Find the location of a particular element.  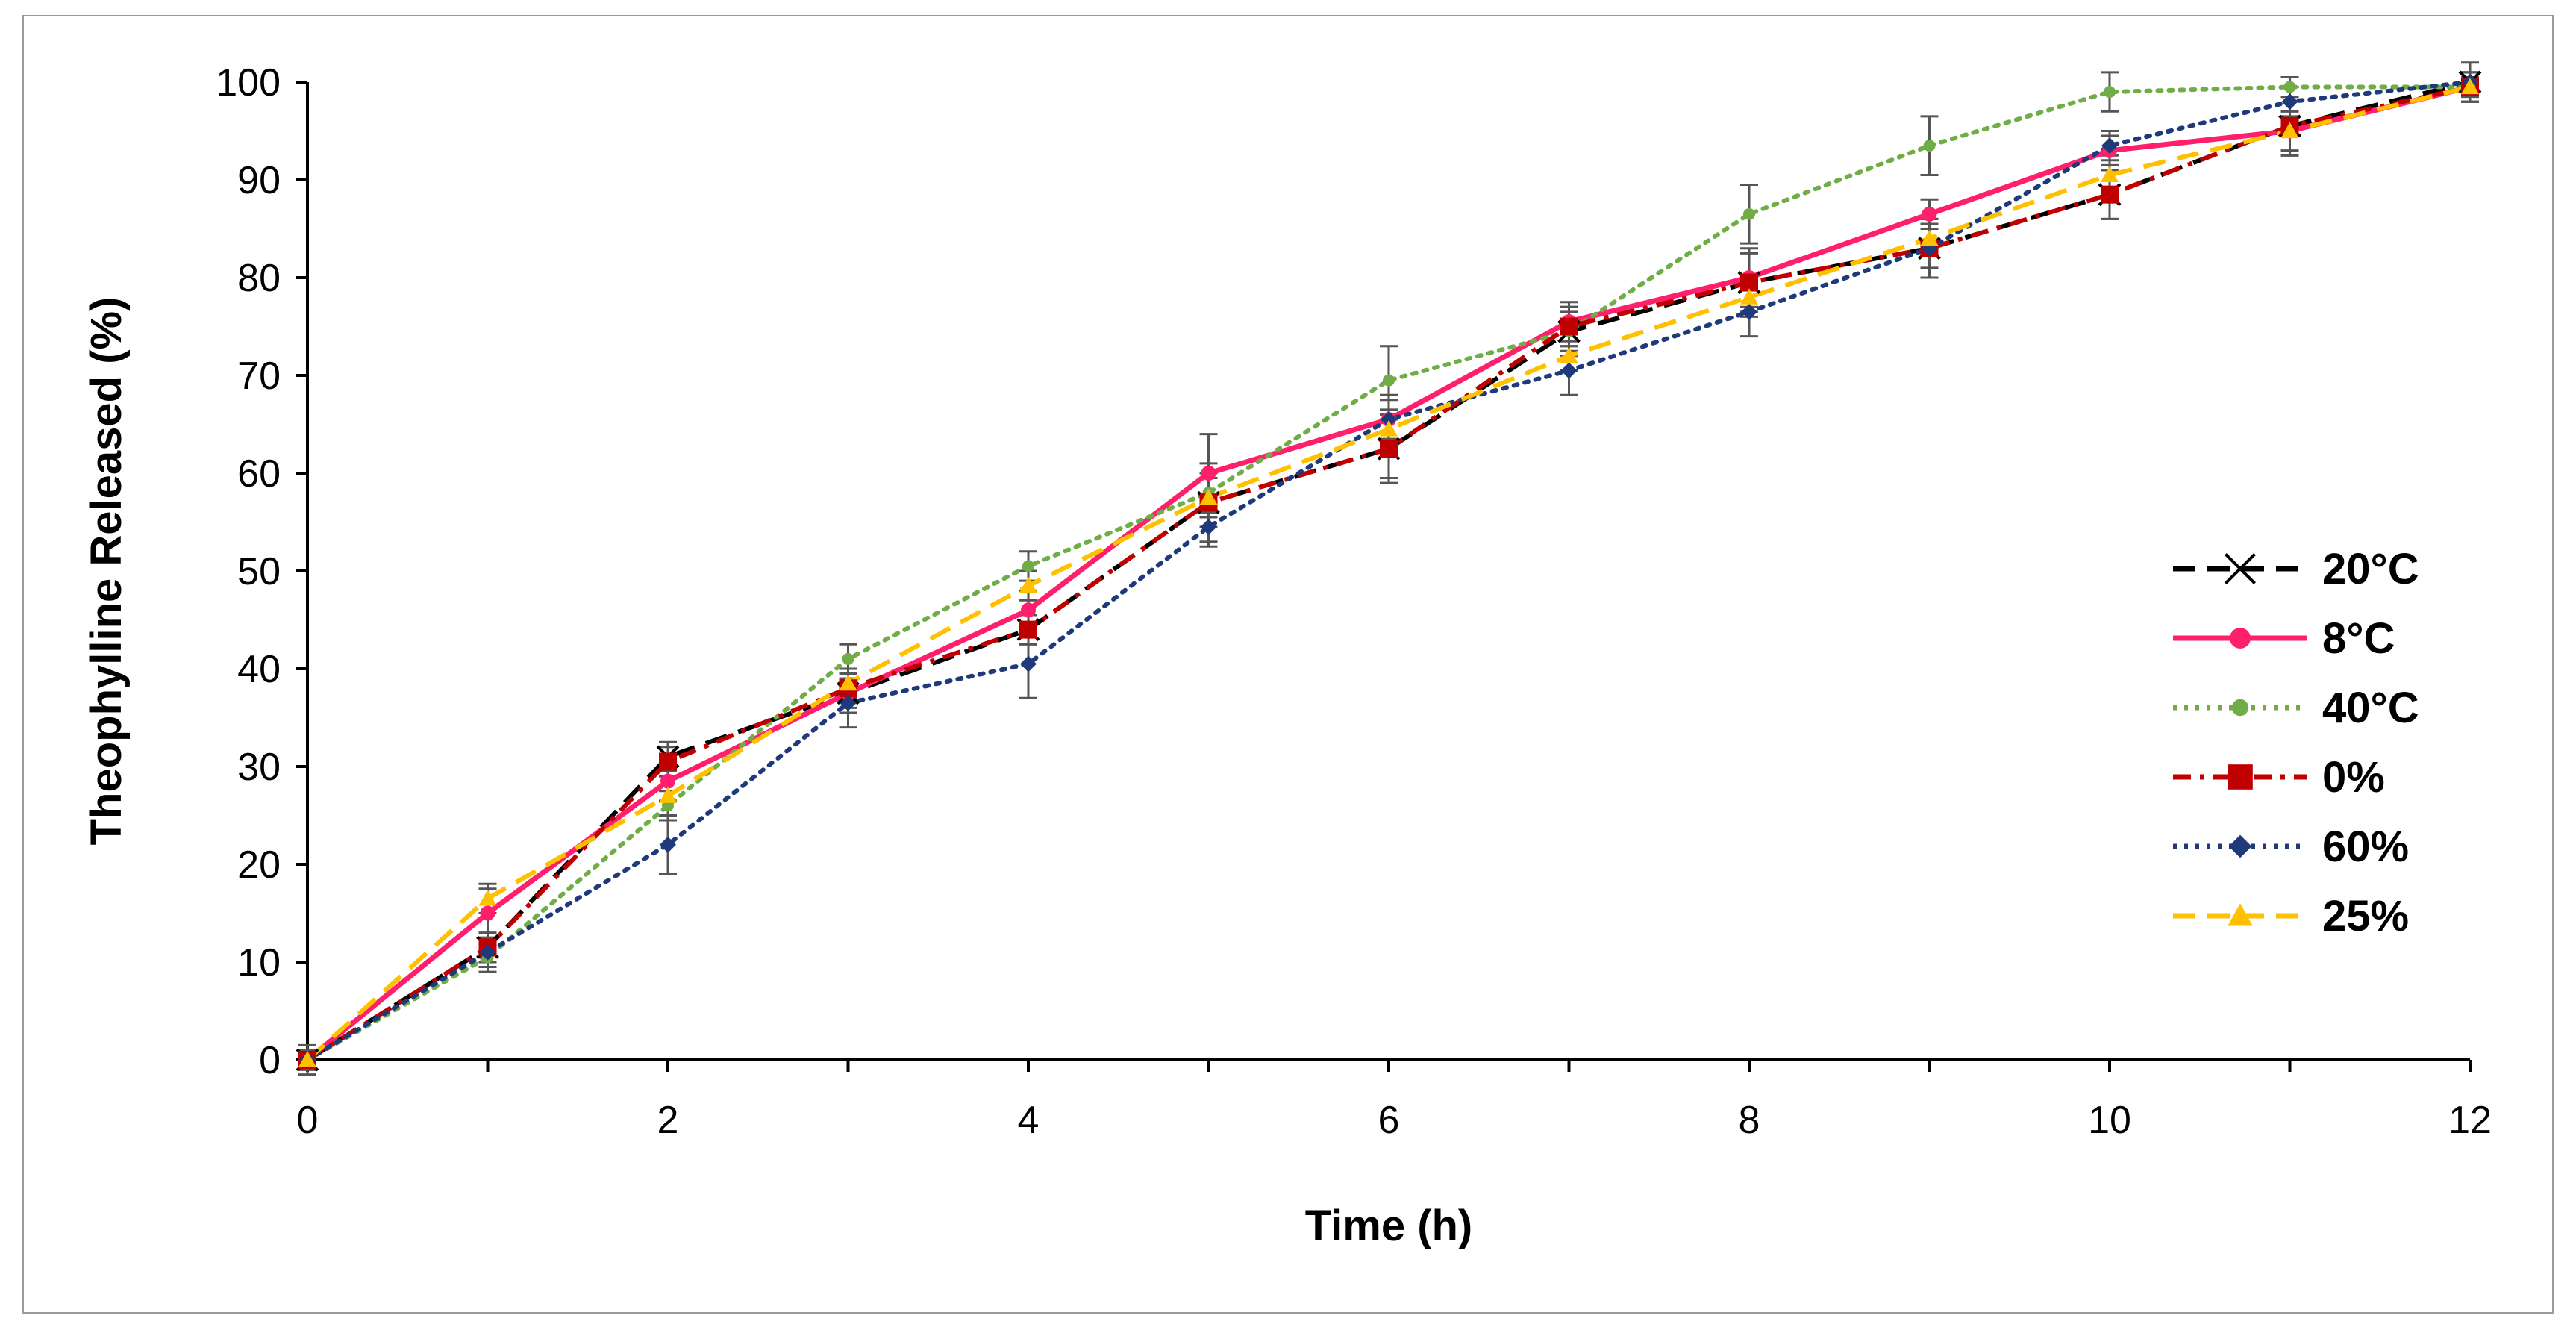

legend-item-0pct: 0% is located at coordinates (2279, 777).